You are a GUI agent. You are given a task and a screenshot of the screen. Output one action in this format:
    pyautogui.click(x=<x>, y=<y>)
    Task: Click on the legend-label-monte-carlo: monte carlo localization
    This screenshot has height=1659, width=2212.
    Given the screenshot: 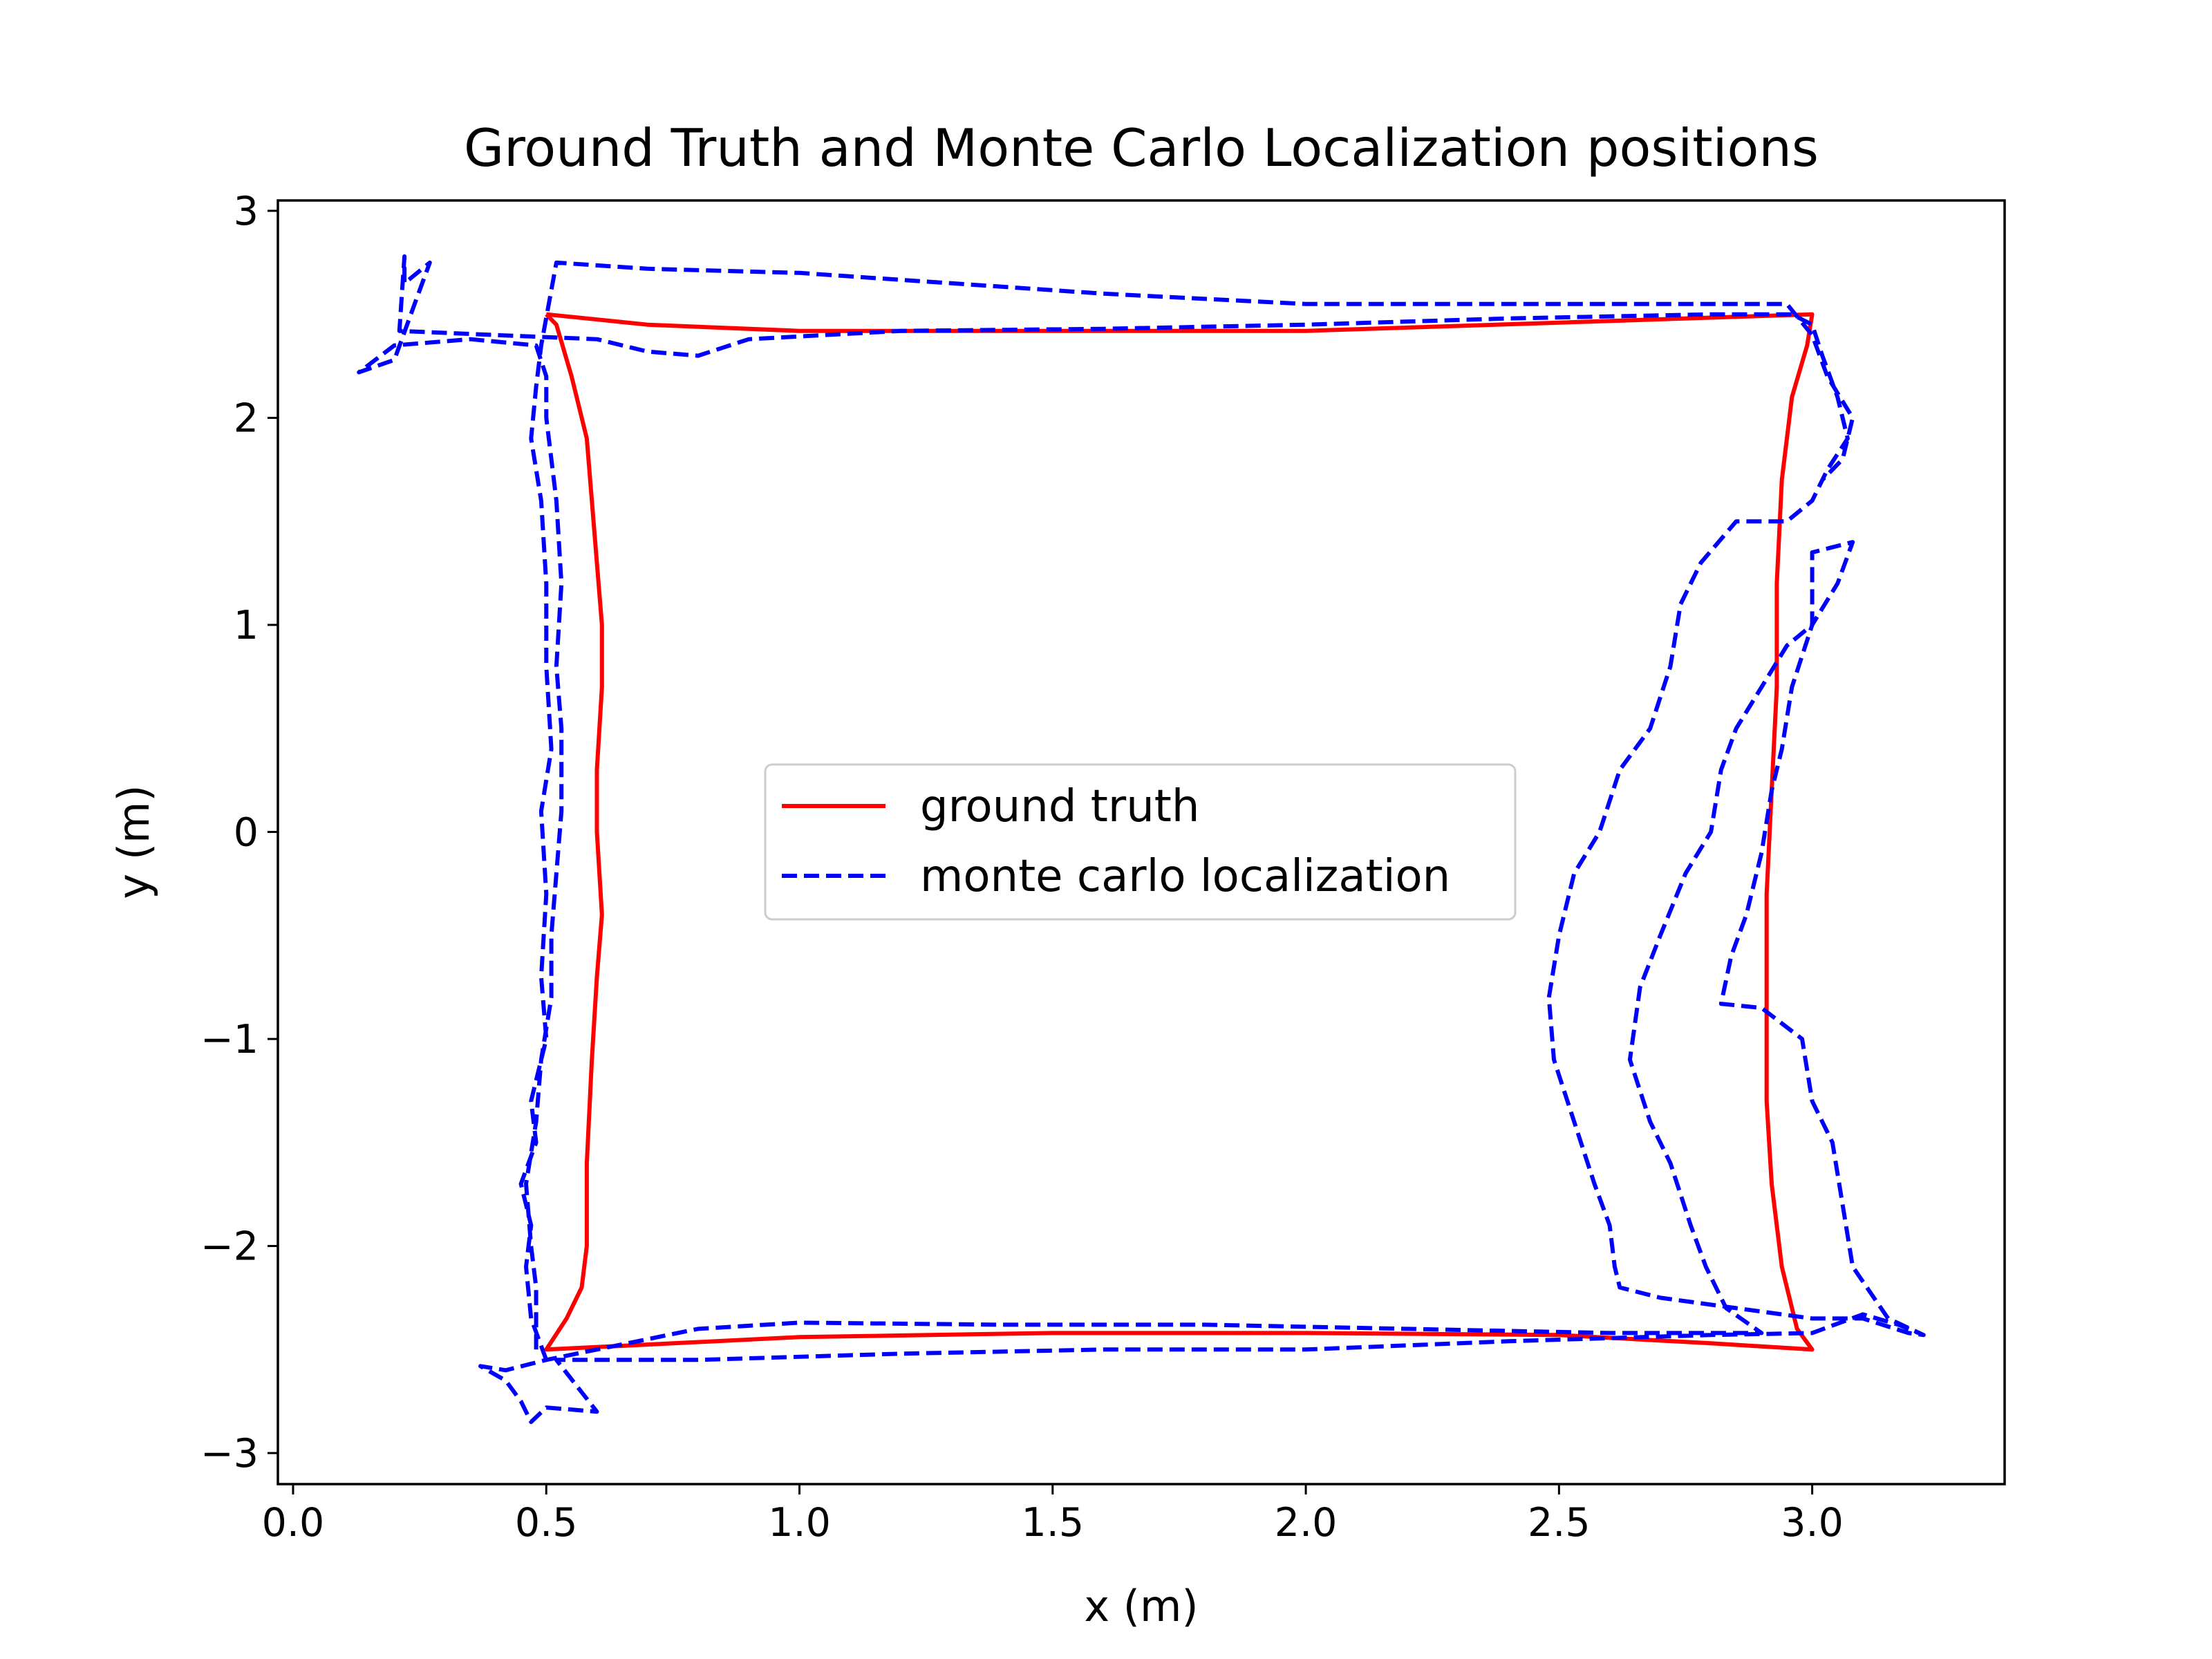 What is the action you would take?
    pyautogui.click(x=1185, y=876)
    